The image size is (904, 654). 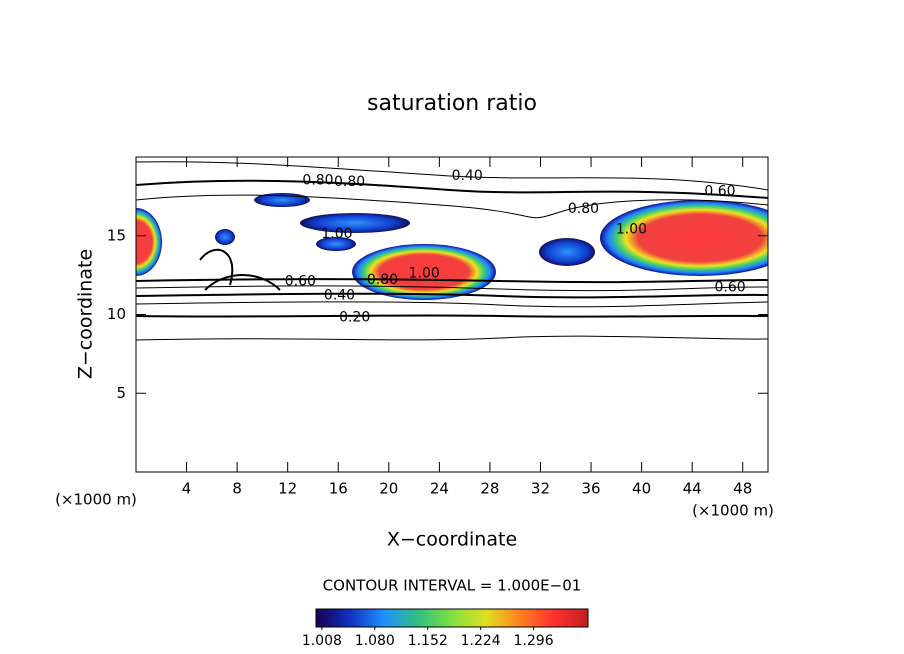 What do you see at coordinates (237, 489) in the screenshot?
I see `x-tick-label: 8` at bounding box center [237, 489].